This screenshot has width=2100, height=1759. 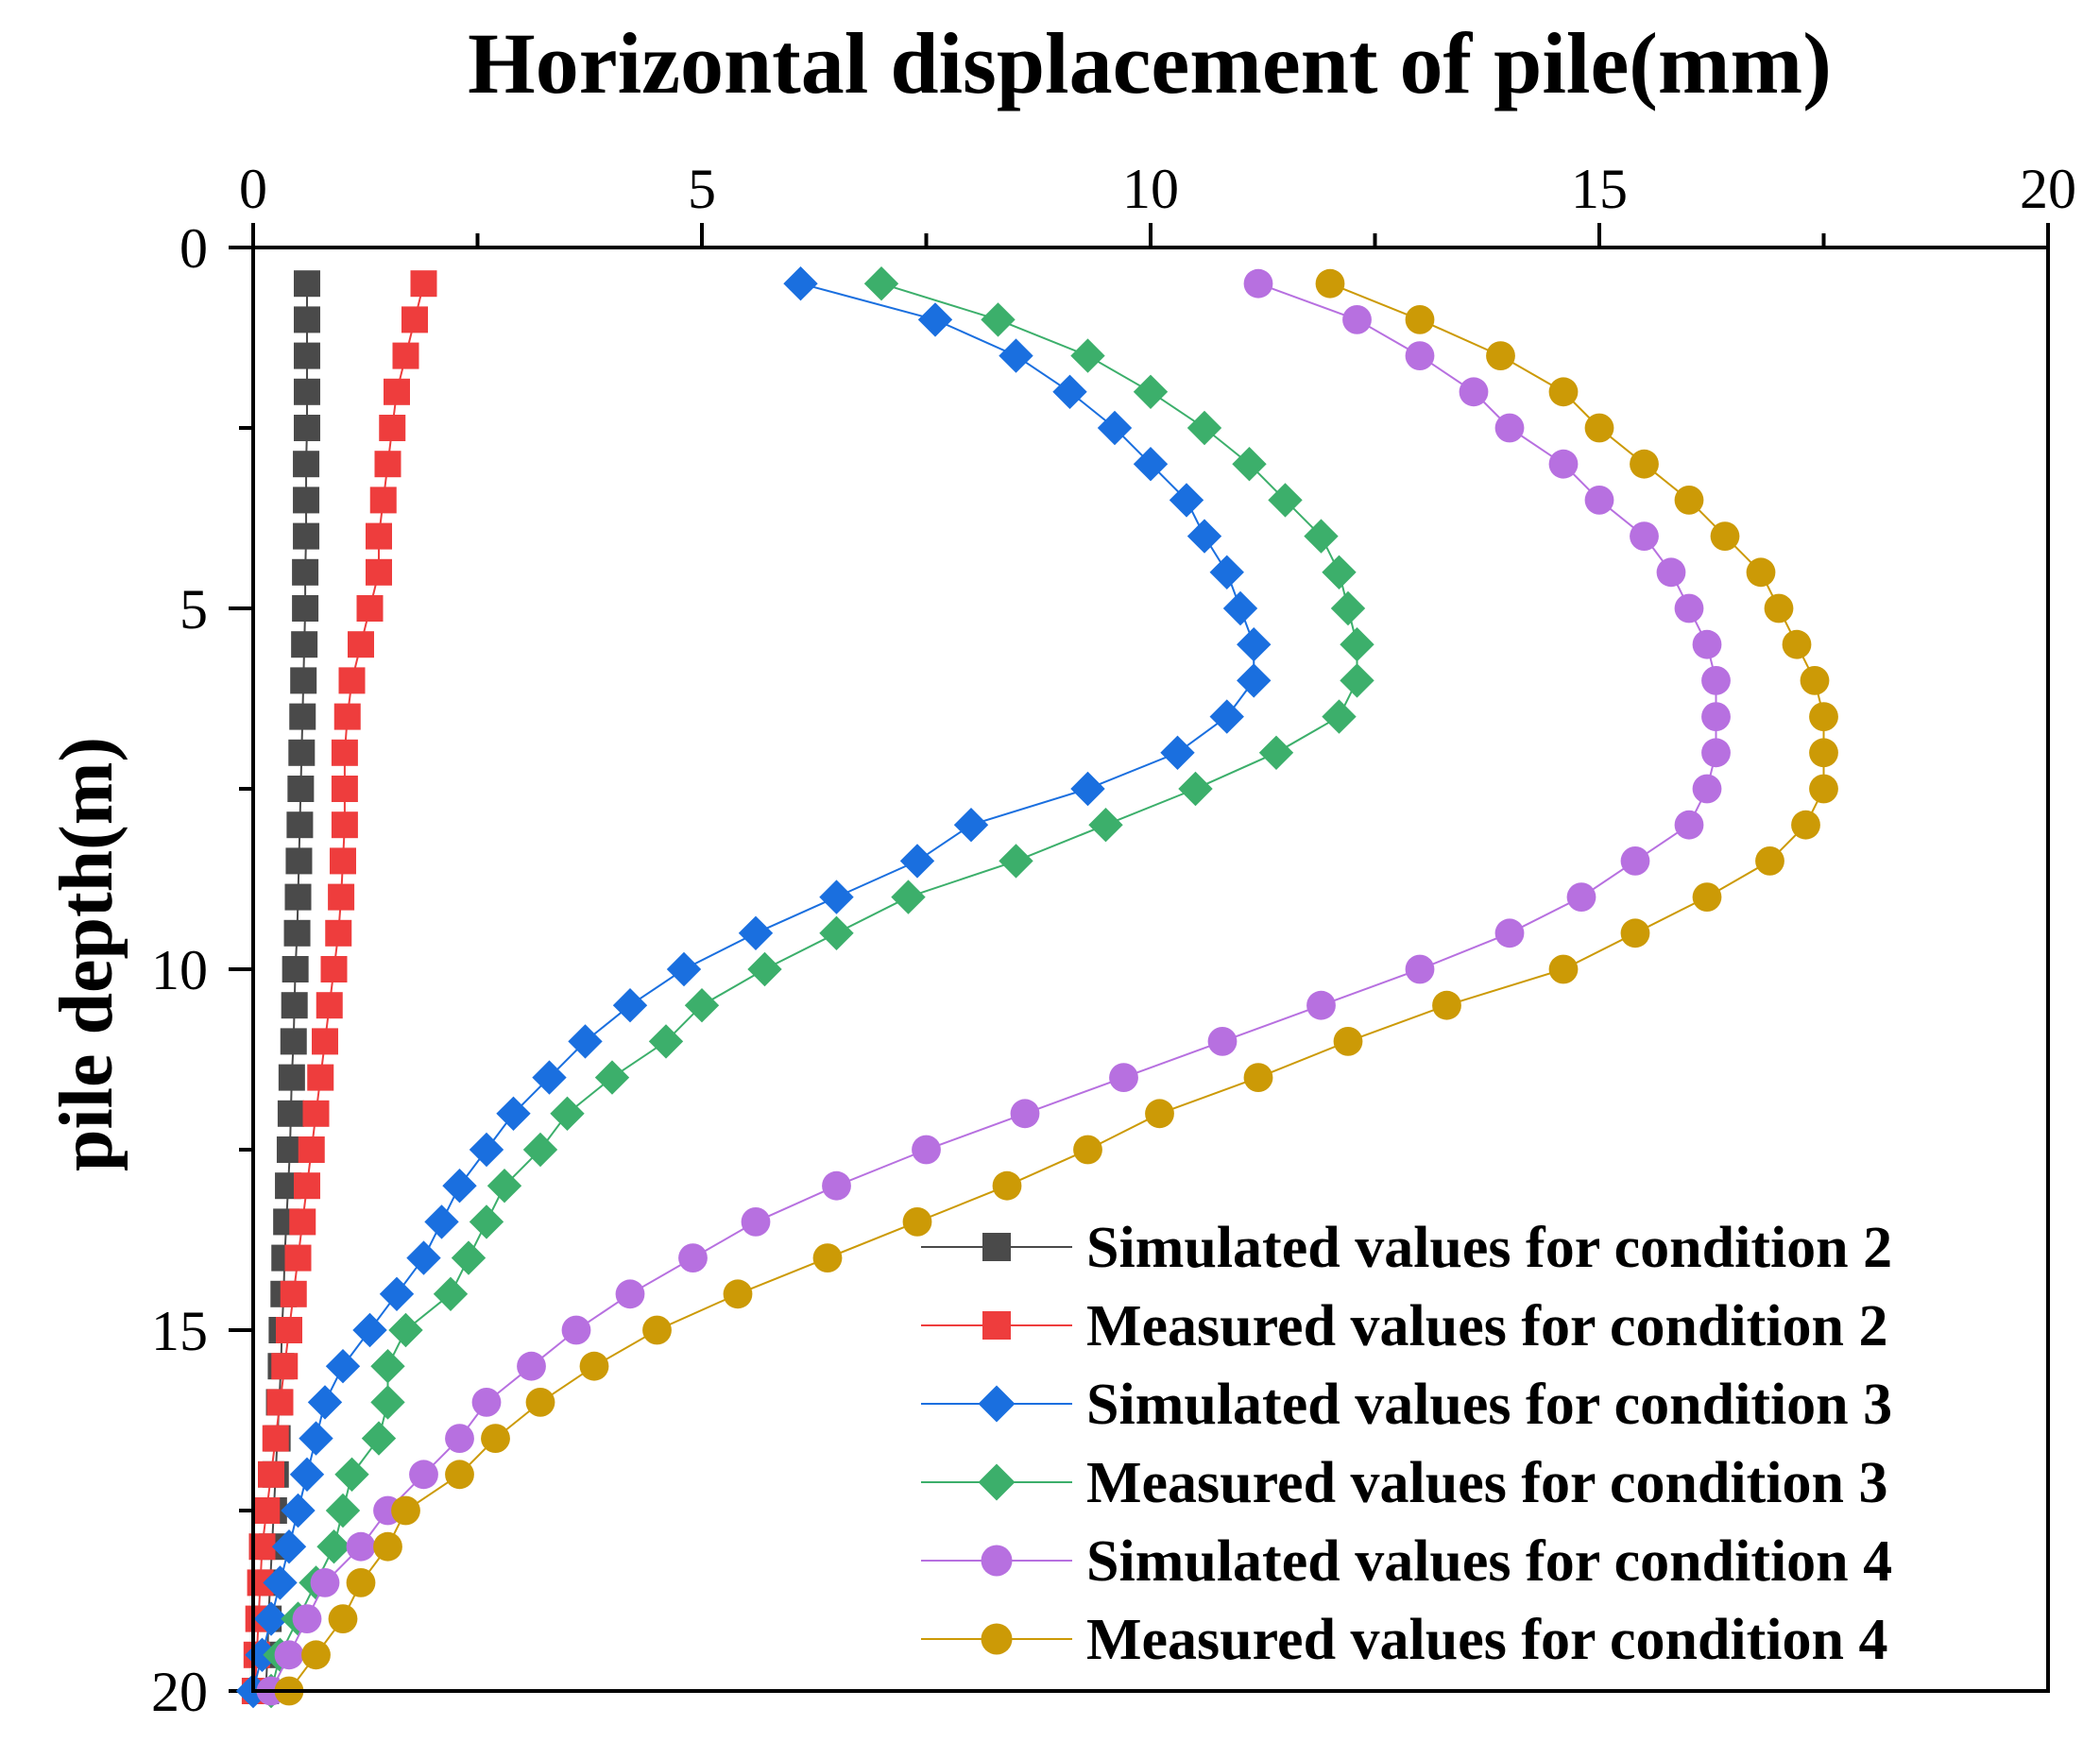 What do you see at coordinates (1599, 189) in the screenshot?
I see `x-tick-label: 15` at bounding box center [1599, 189].